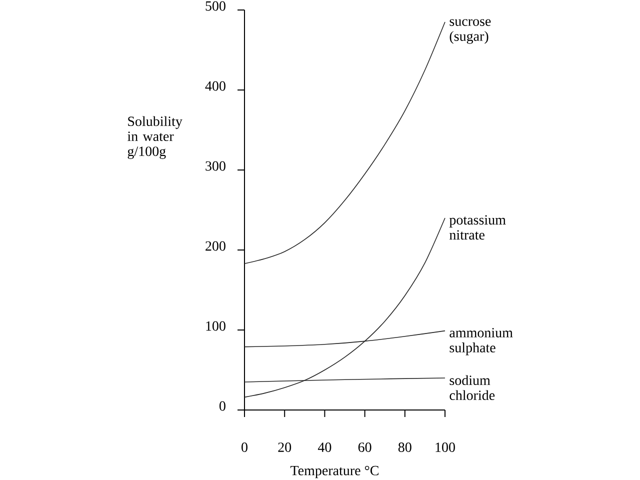 The height and width of the screenshot is (480, 640). What do you see at coordinates (477, 227) in the screenshot?
I see `series-label: potassium nitrate` at bounding box center [477, 227].